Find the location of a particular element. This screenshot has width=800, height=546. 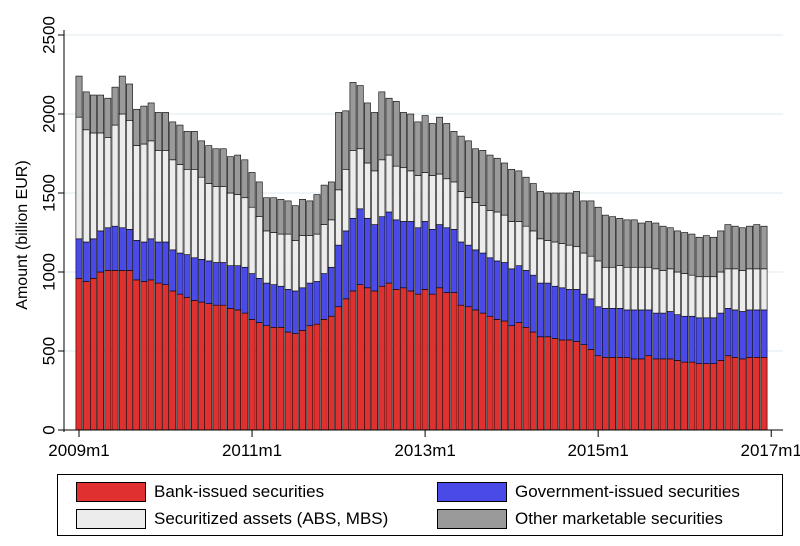

x-tick-label: 2011m1 is located at coordinates (252, 450).